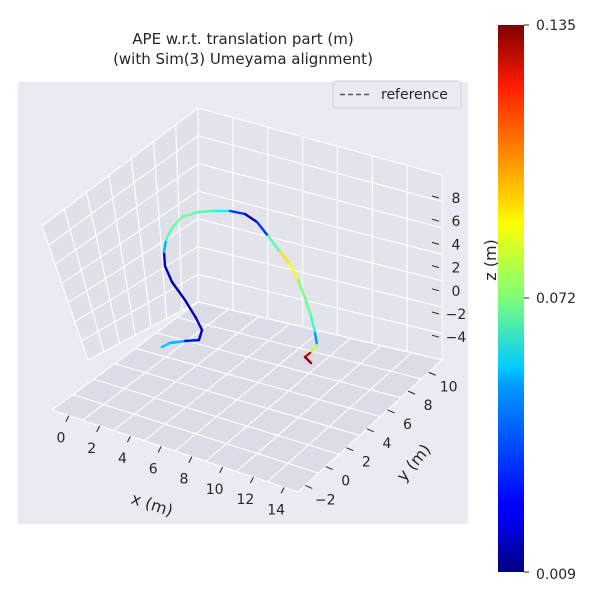  I want to click on legend: reference, so click(397, 94).